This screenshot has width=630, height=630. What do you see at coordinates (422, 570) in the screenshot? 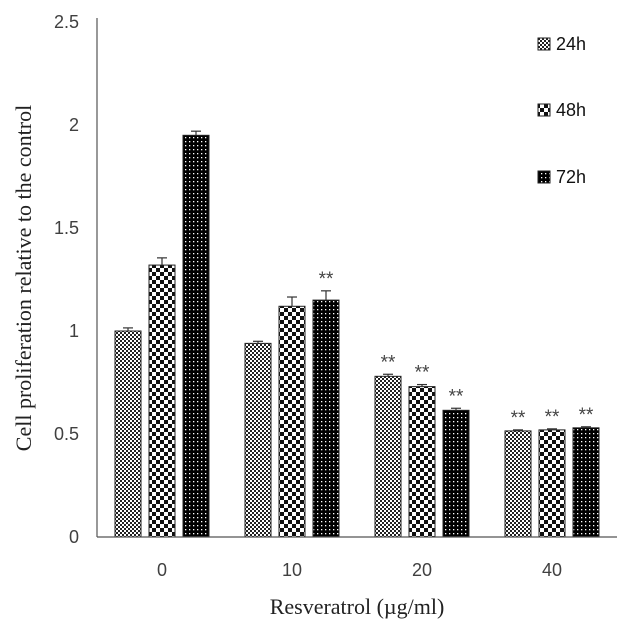
I see `x-tick-label: 20` at bounding box center [422, 570].